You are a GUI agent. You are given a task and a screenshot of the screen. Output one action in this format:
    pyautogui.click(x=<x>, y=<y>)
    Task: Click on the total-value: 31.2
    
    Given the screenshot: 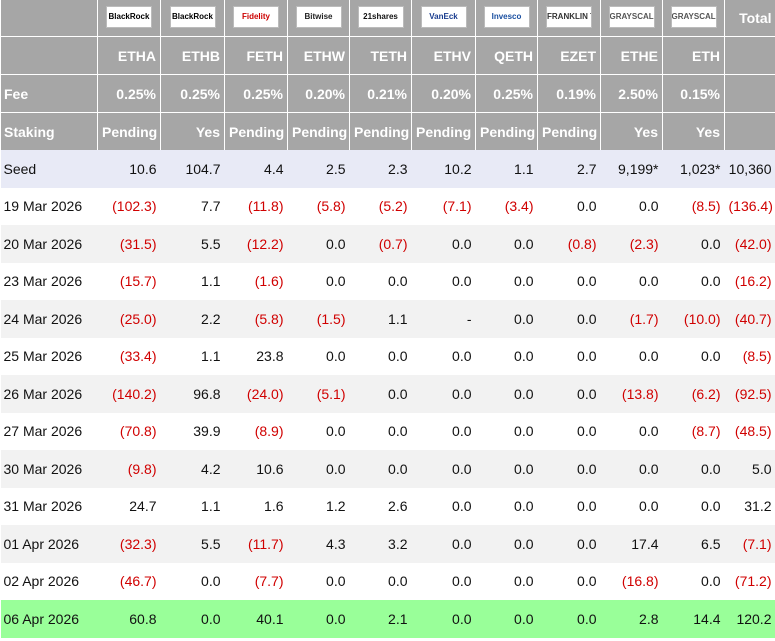 What is the action you would take?
    pyautogui.click(x=758, y=506)
    